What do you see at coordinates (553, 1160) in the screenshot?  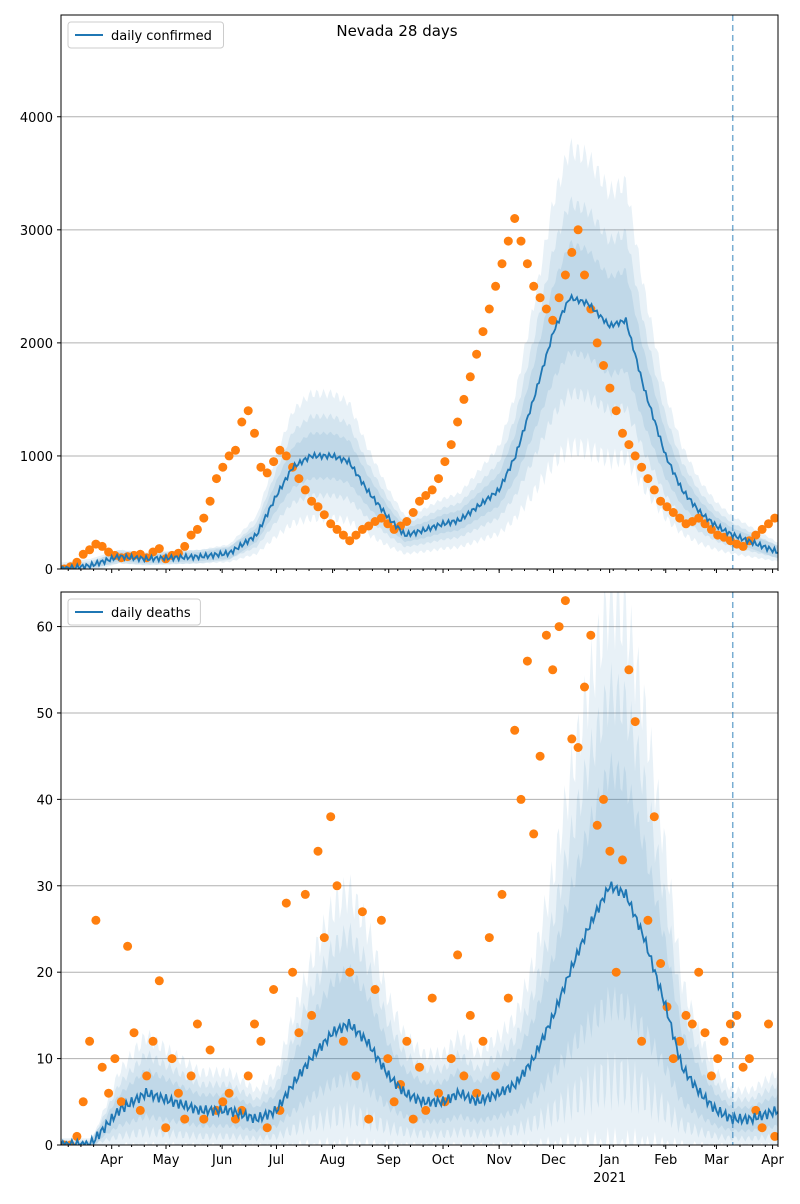 I see `x-tick-label: Dec` at bounding box center [553, 1160].